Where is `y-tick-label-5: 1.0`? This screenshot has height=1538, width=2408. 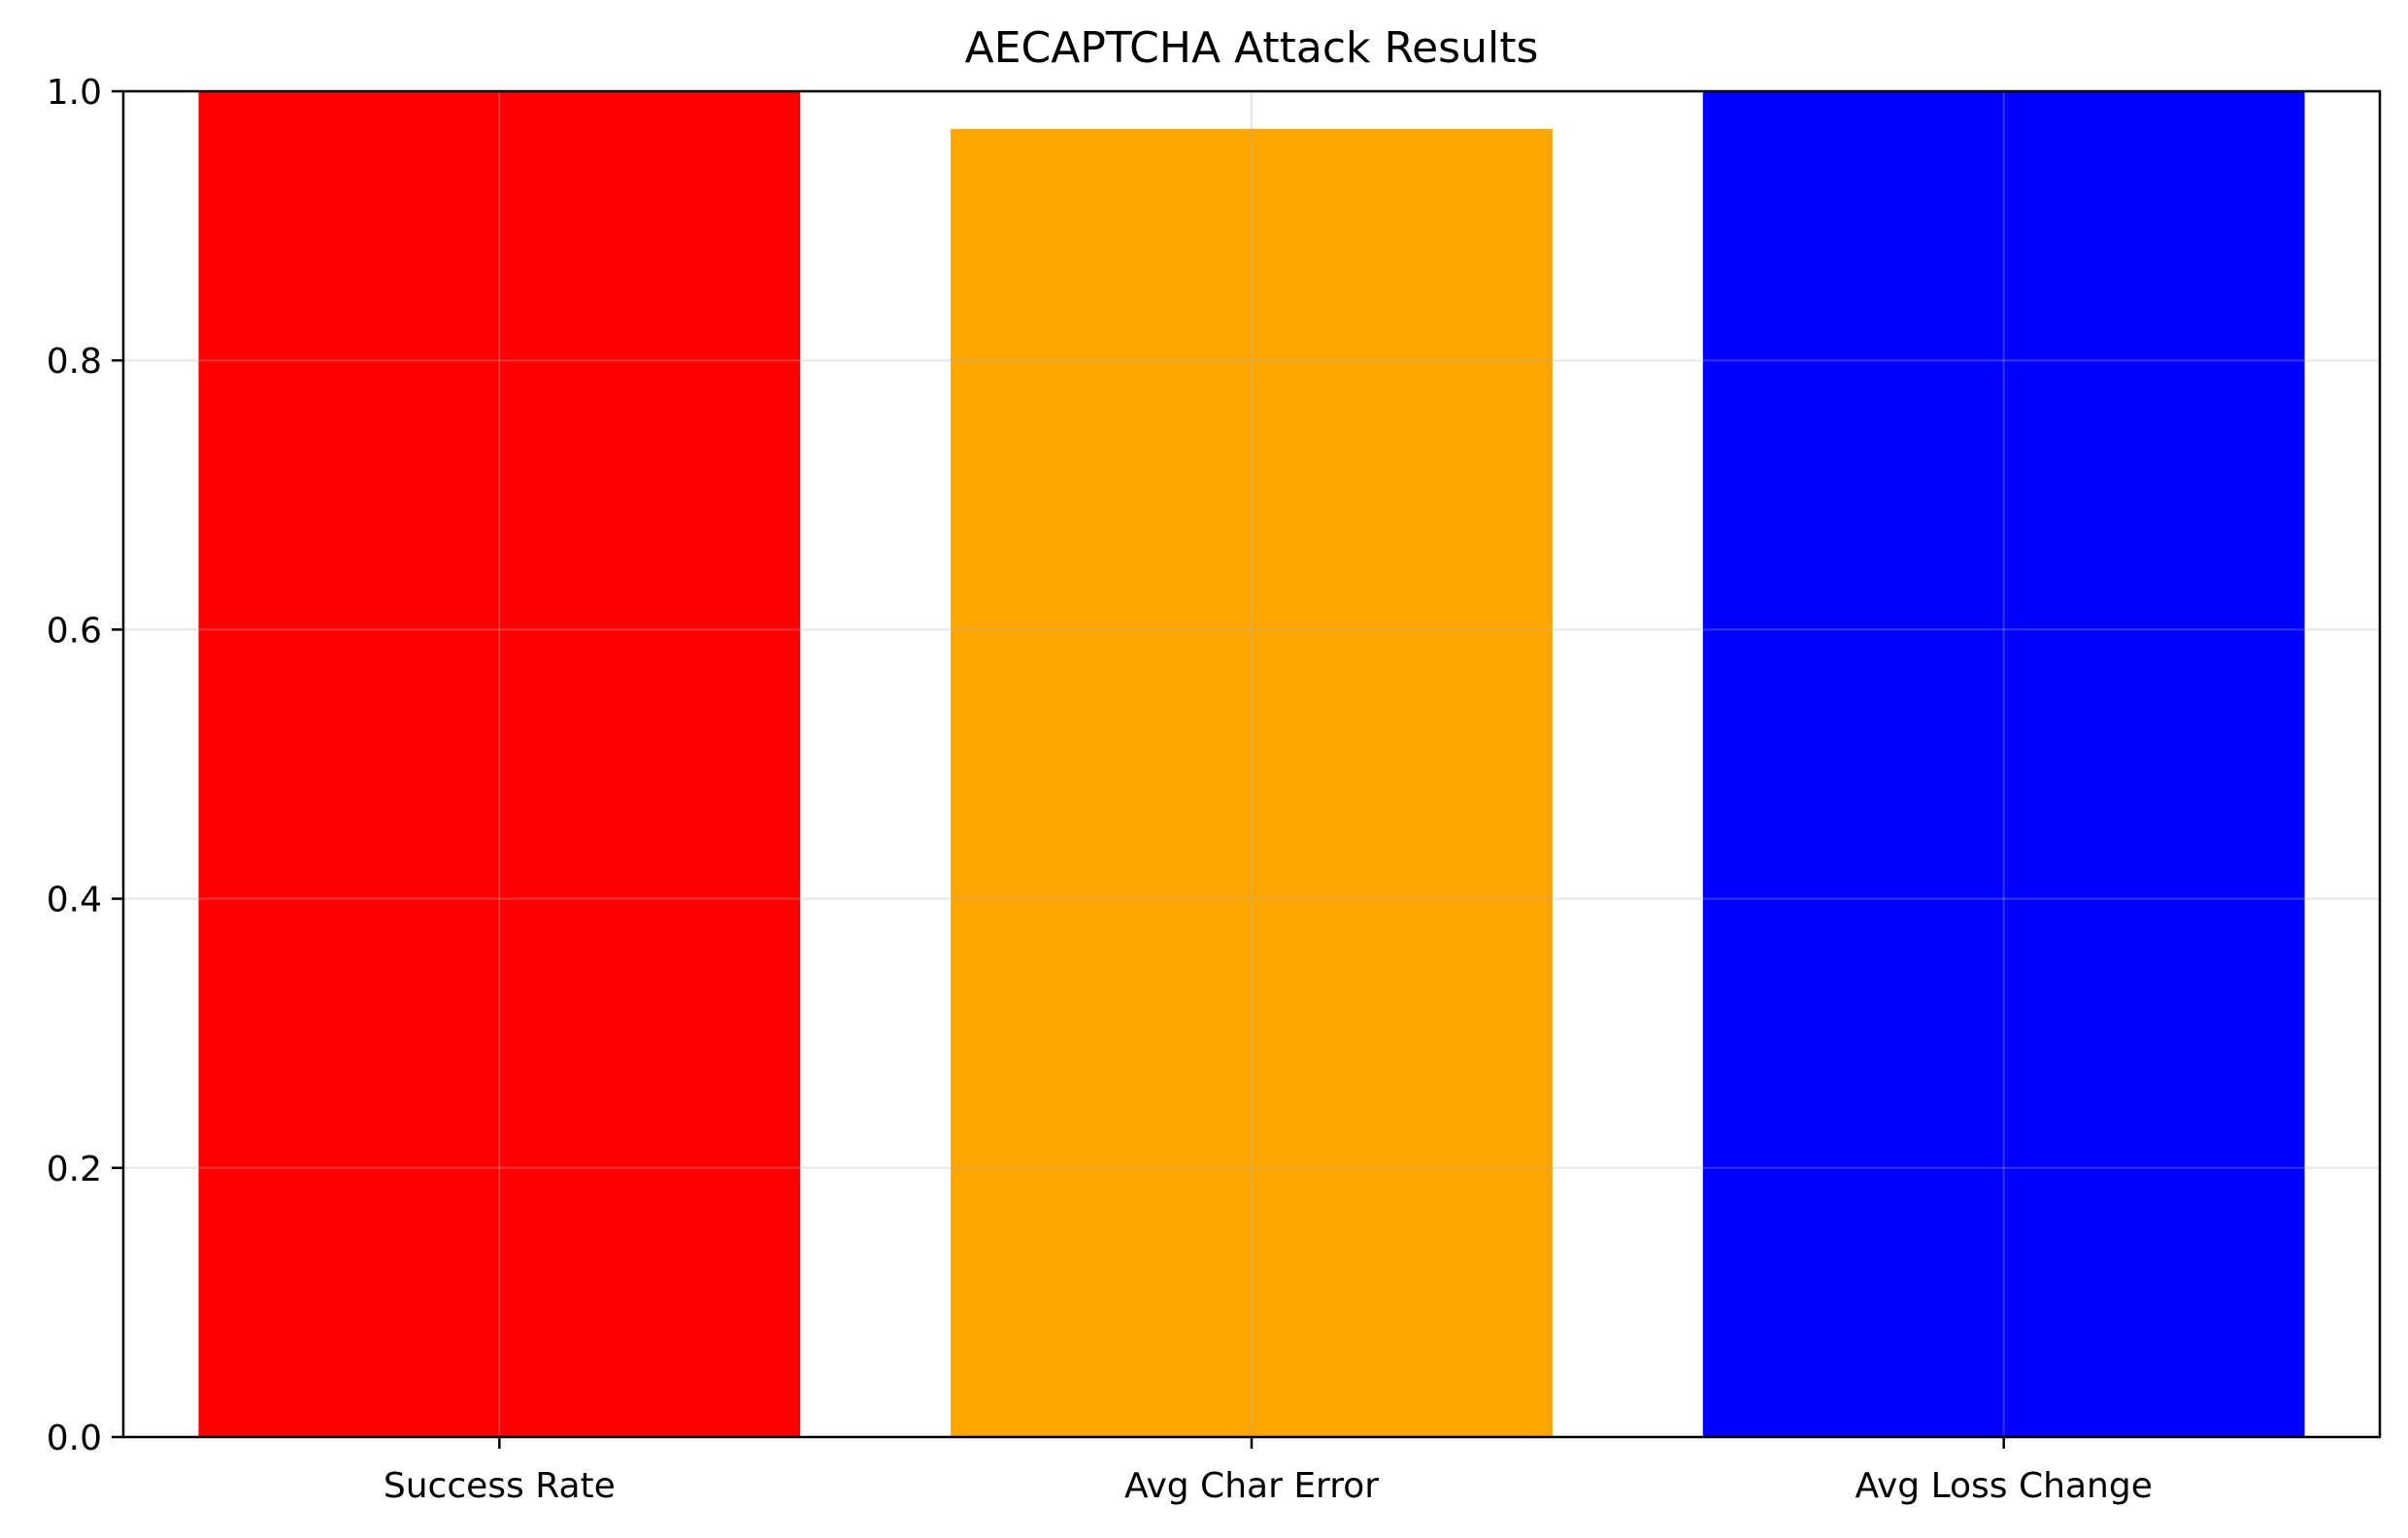
y-tick-label-5: 1.0 is located at coordinates (74, 93).